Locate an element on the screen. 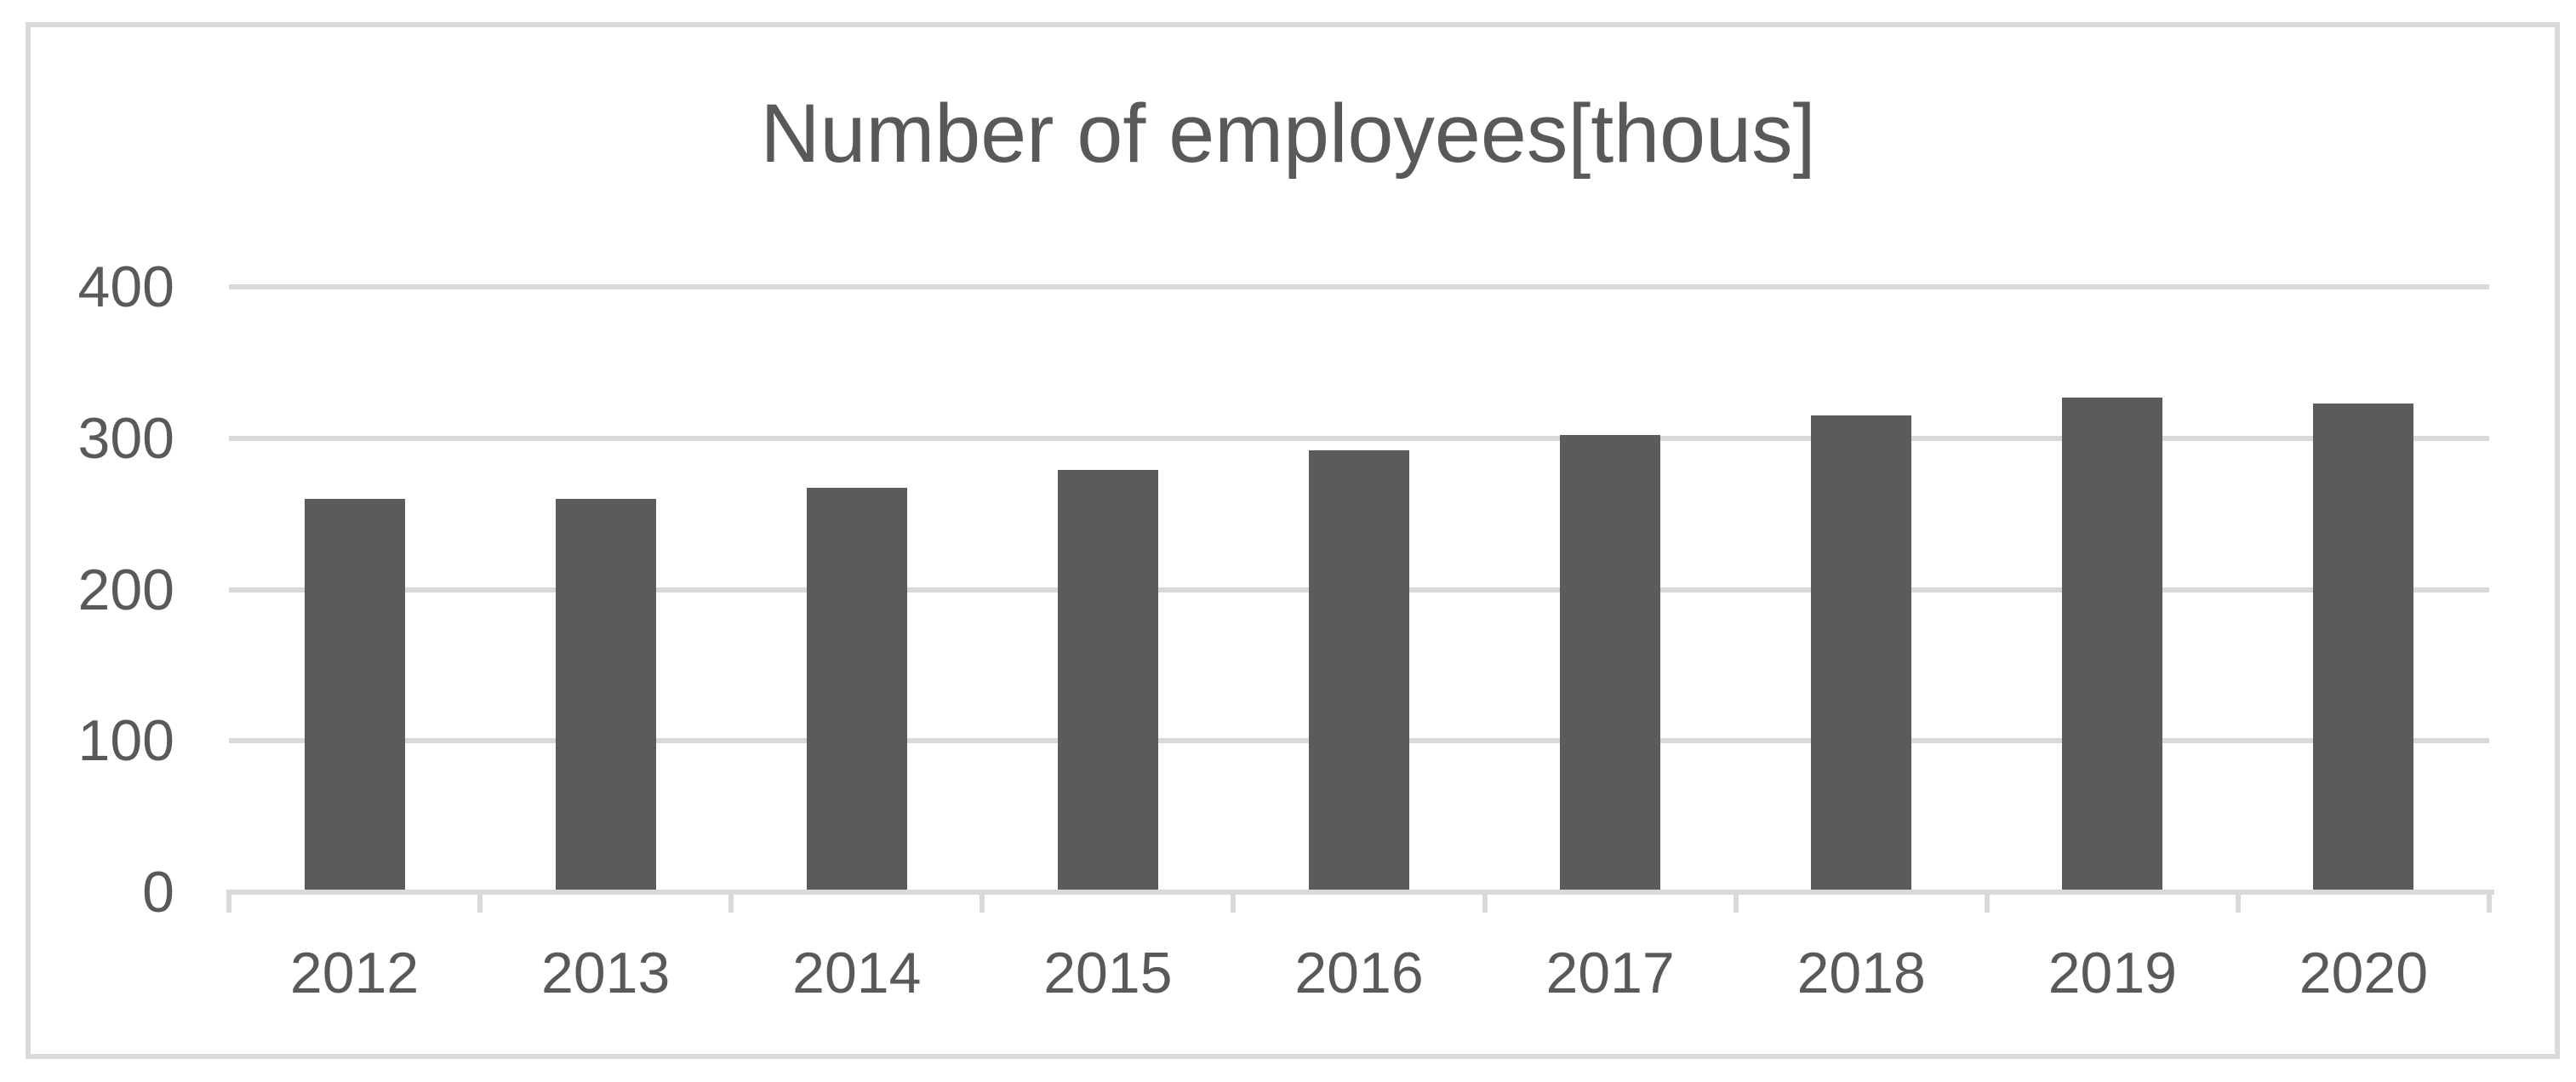 The width and height of the screenshot is (2576, 1082). bar-2017 is located at coordinates (1610, 664).